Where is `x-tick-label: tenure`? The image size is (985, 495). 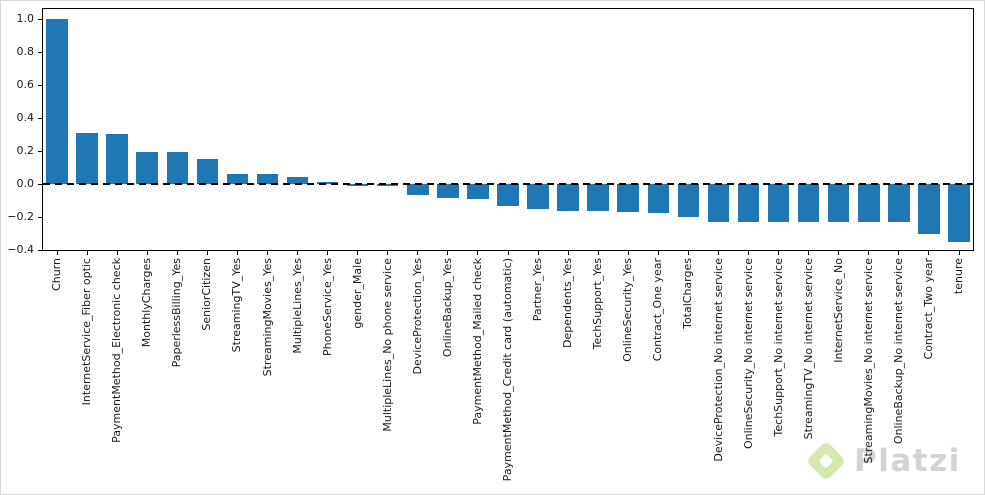 x-tick-label: tenure is located at coordinates (959, 276).